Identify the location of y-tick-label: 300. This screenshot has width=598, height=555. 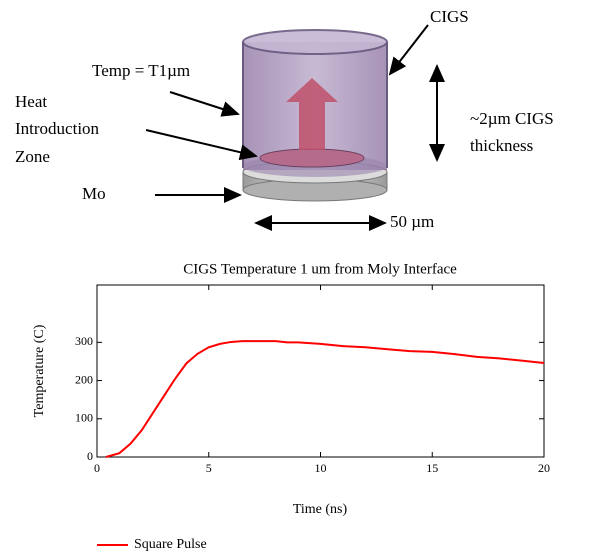
(84, 341).